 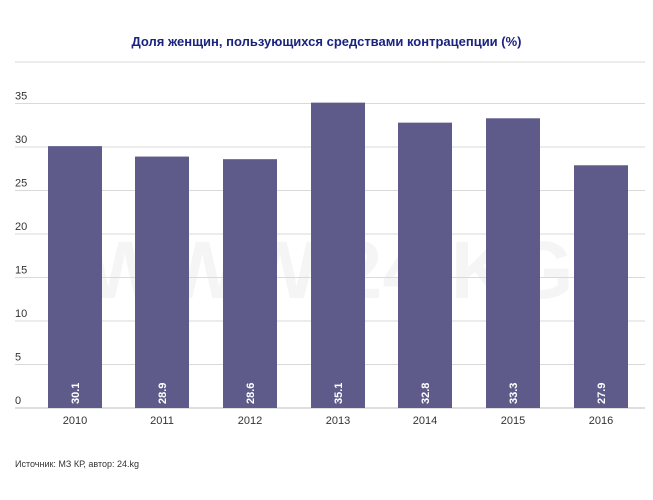 What do you see at coordinates (250, 421) in the screenshot?
I see `x-tick-label: 2012` at bounding box center [250, 421].